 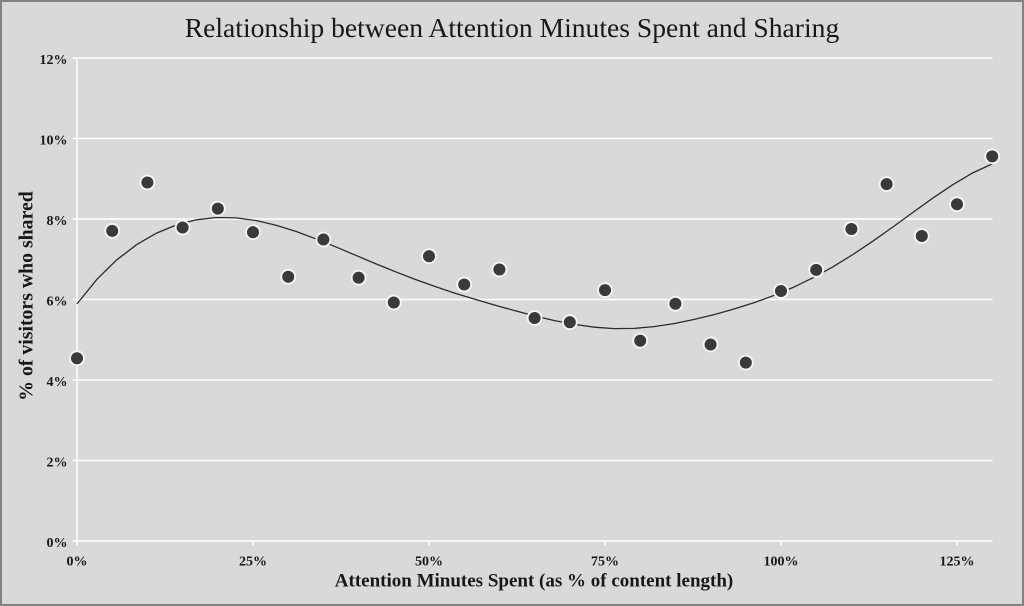 What do you see at coordinates (57, 382) in the screenshot?
I see `svg-text: 4%` at bounding box center [57, 382].